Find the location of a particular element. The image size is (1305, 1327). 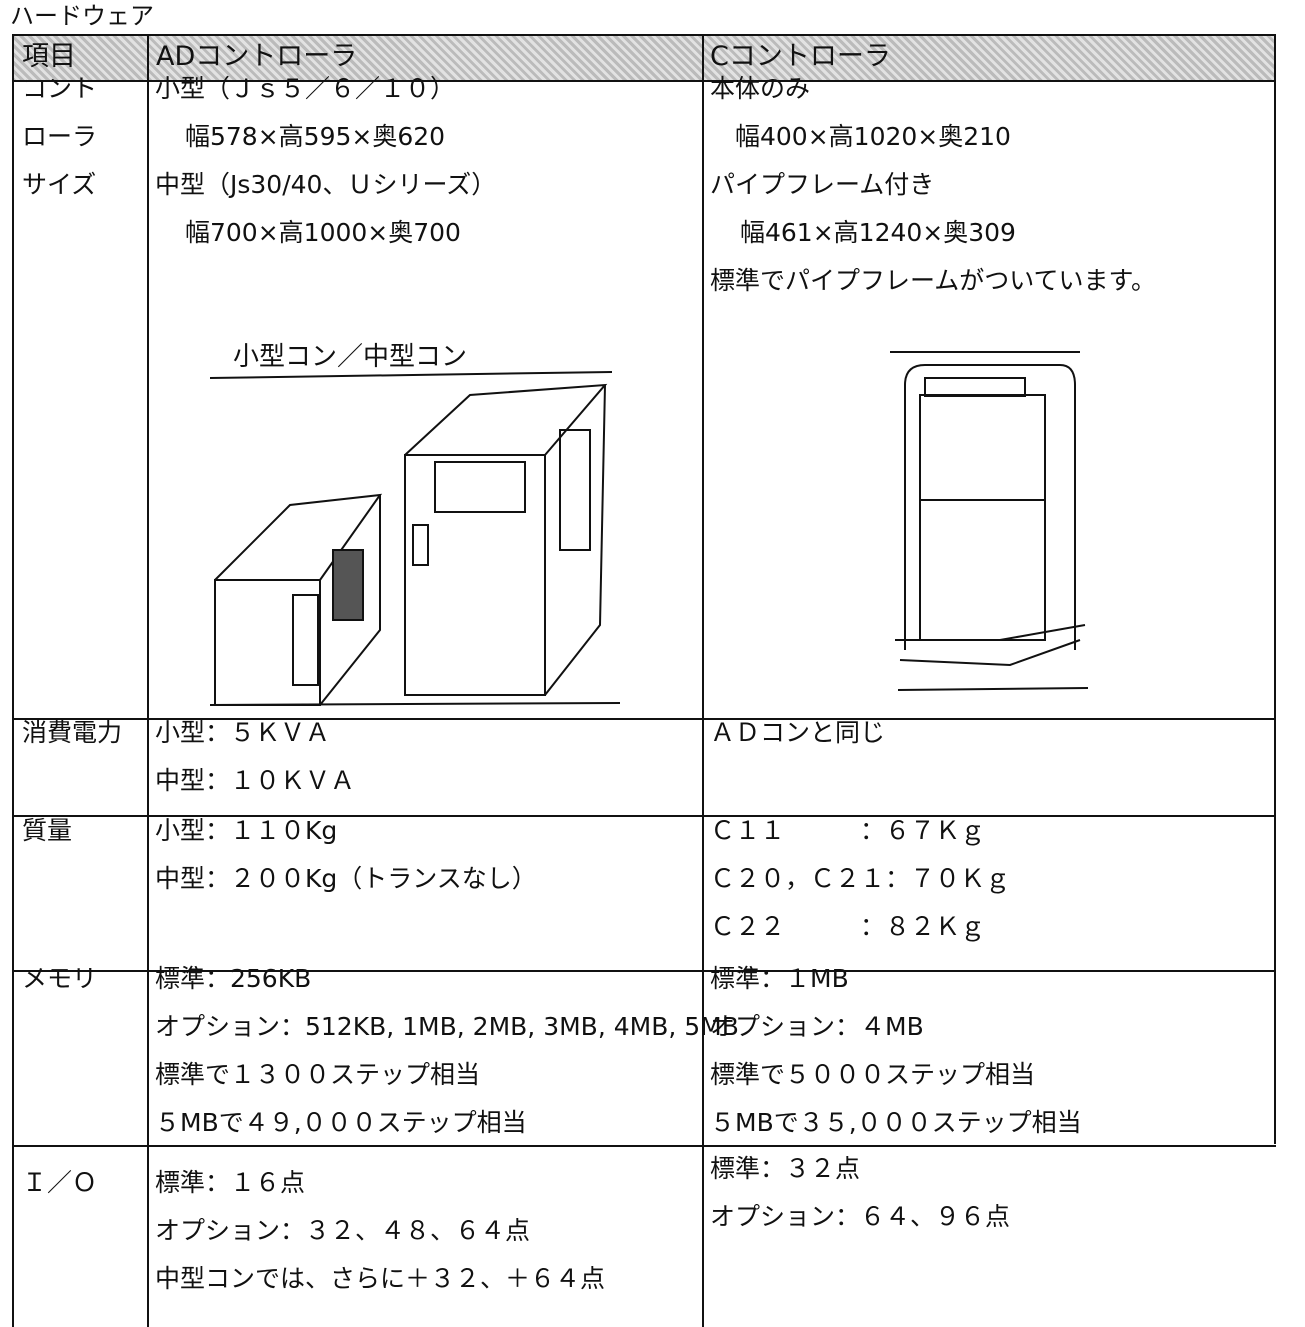

cell-text: 小型（Ｊｓ５／６／１０） is located at coordinates (305, 88).